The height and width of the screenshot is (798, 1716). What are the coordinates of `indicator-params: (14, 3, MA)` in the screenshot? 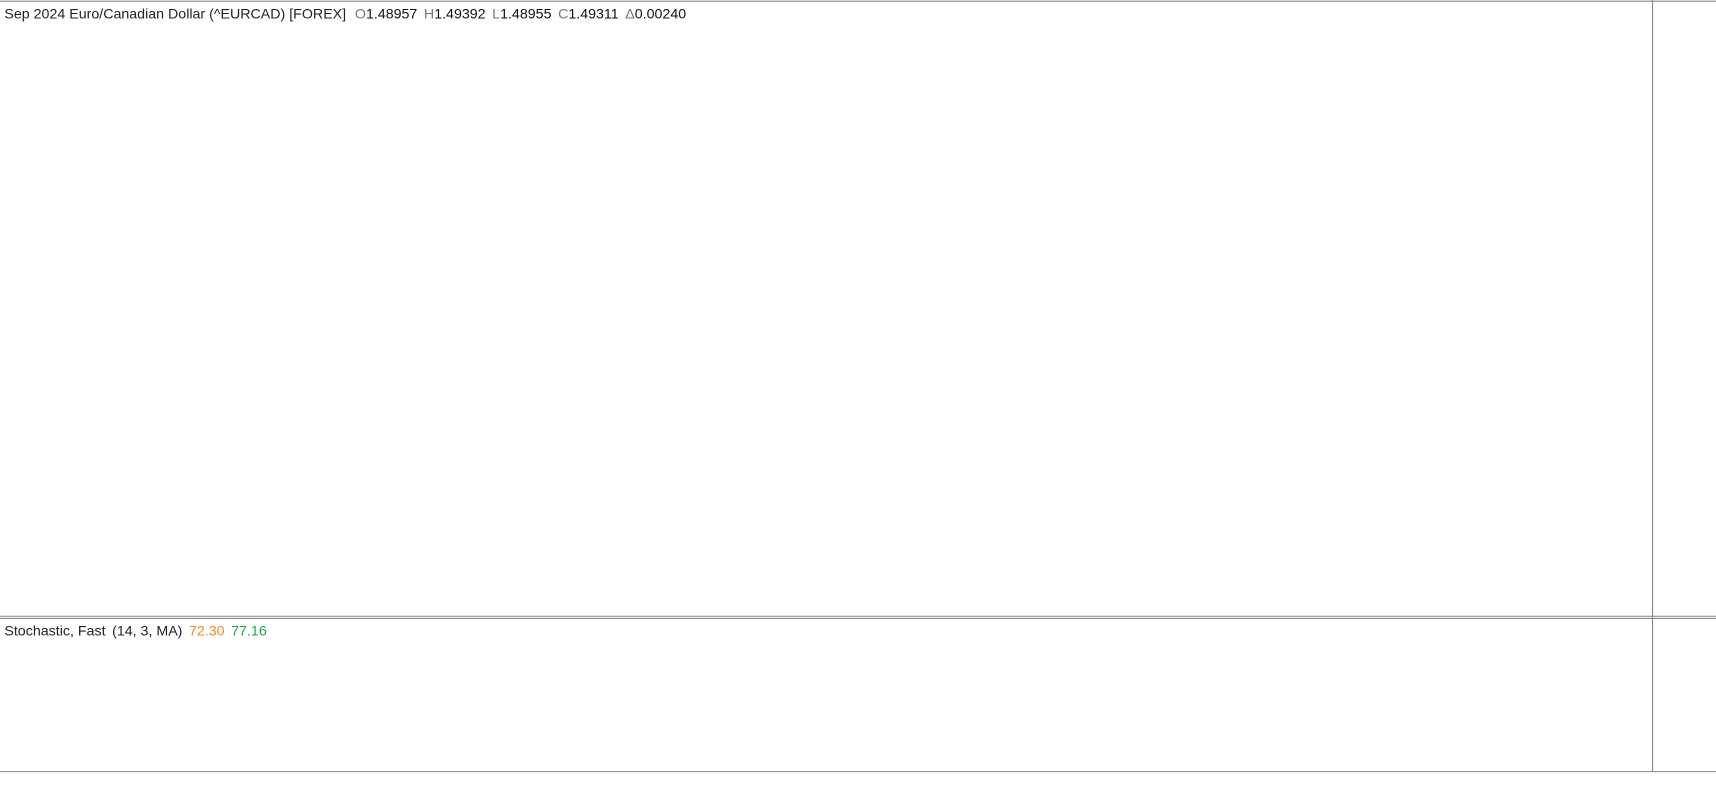 It's located at (147, 631).